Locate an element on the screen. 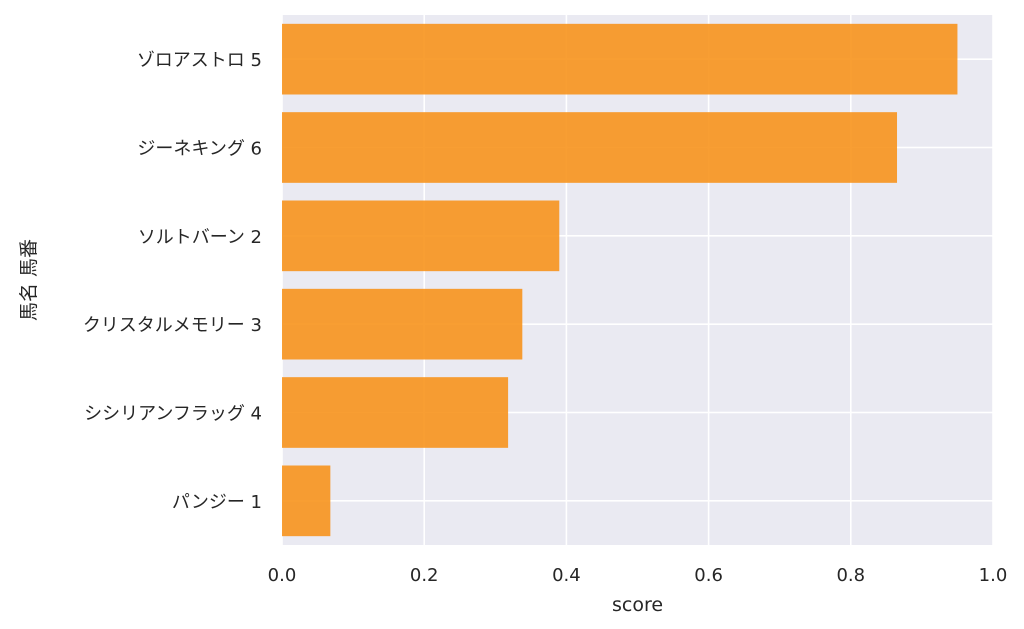  y-axis-label: 馬名 馬番 is located at coordinates (29, 280).